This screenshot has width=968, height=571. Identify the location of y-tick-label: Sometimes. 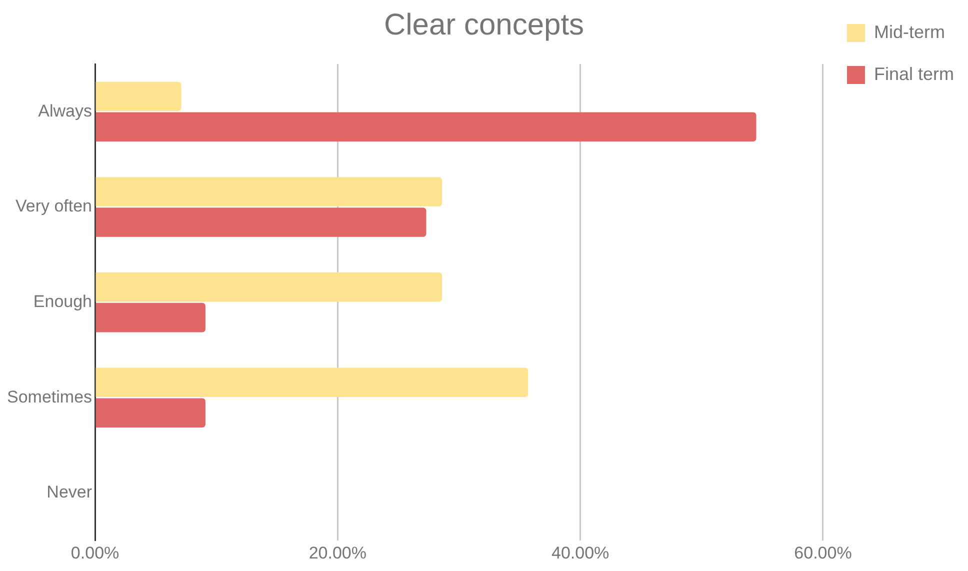
(49, 396).